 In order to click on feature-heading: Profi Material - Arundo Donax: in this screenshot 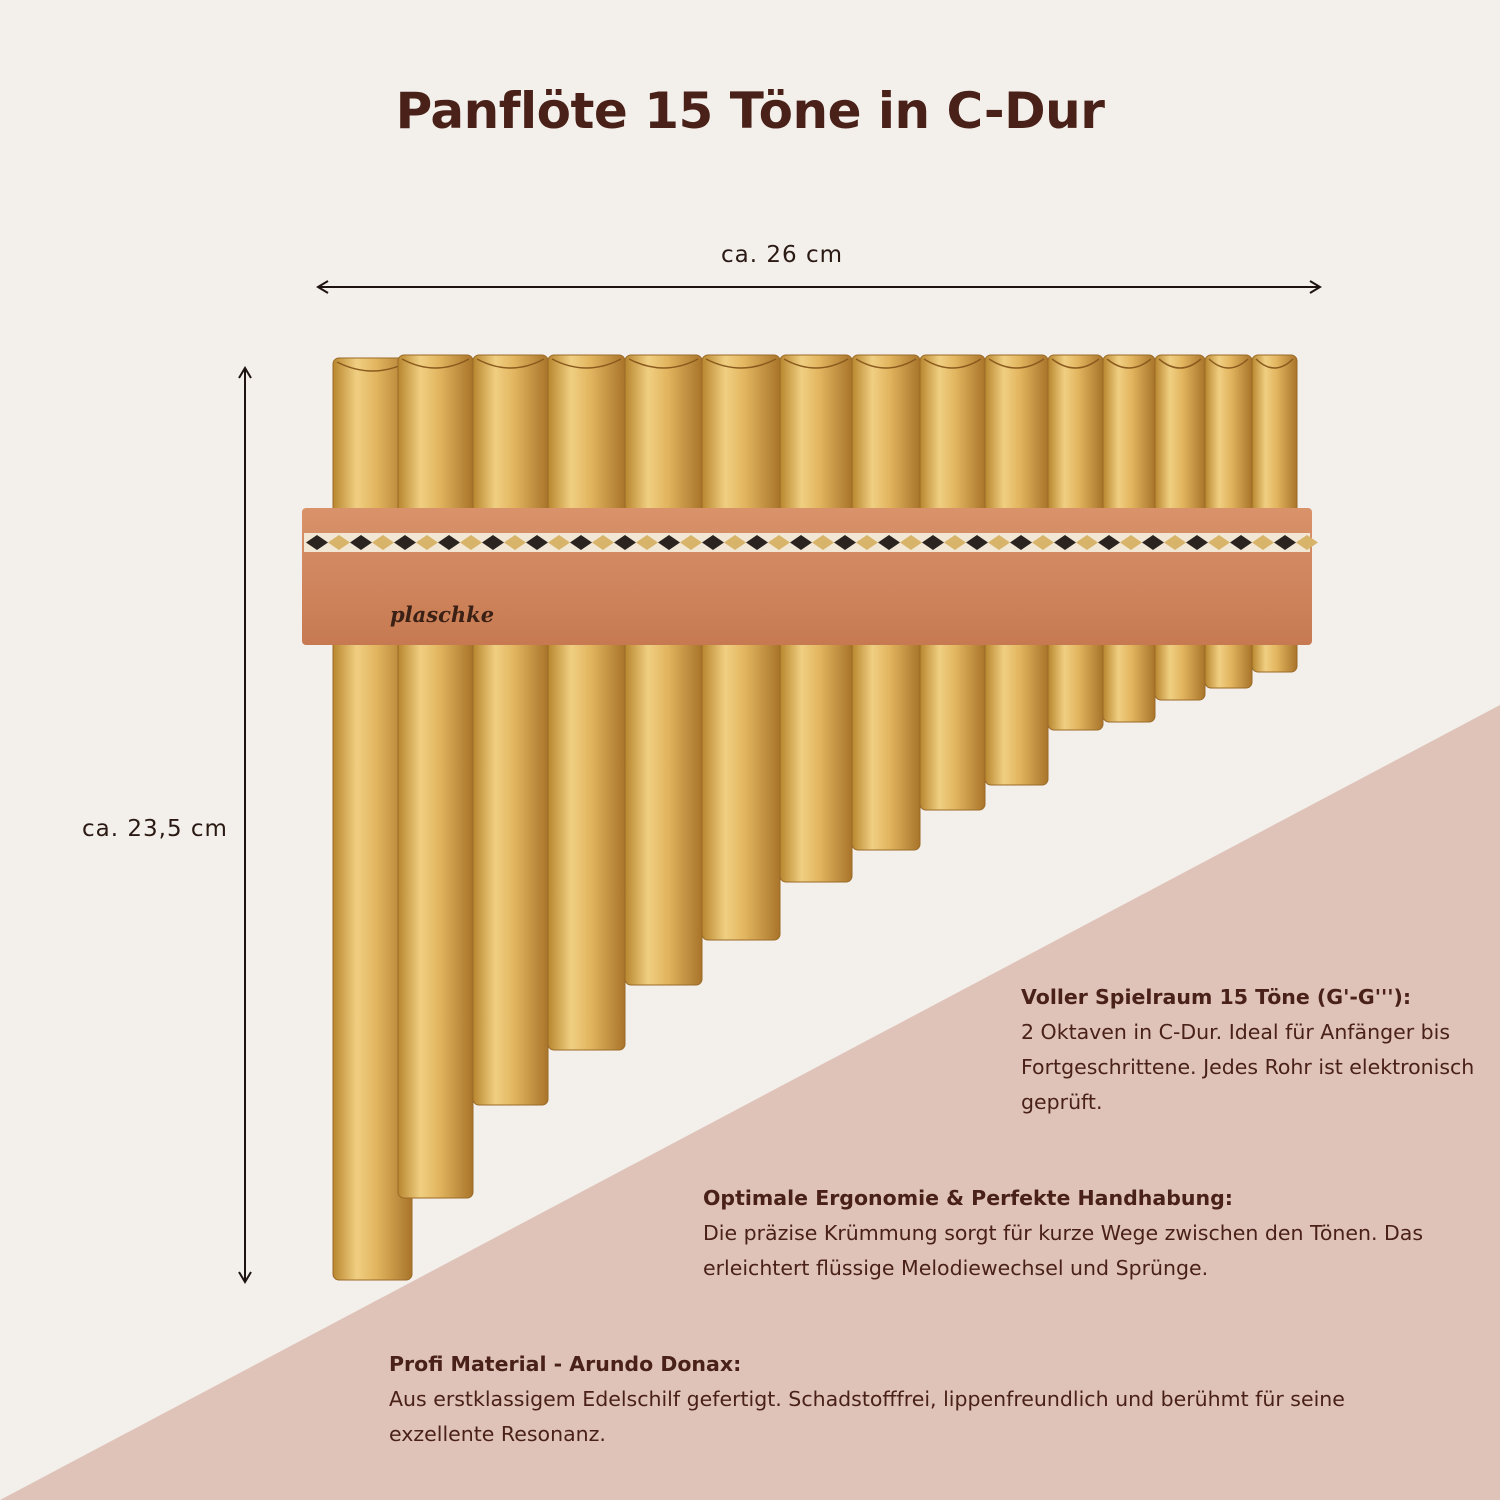, I will do `click(565, 1364)`.